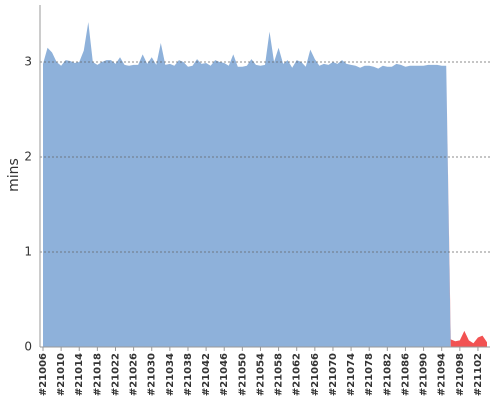 The width and height of the screenshot is (500, 400). I want to click on x-tick-label: #21014, so click(79, 374).